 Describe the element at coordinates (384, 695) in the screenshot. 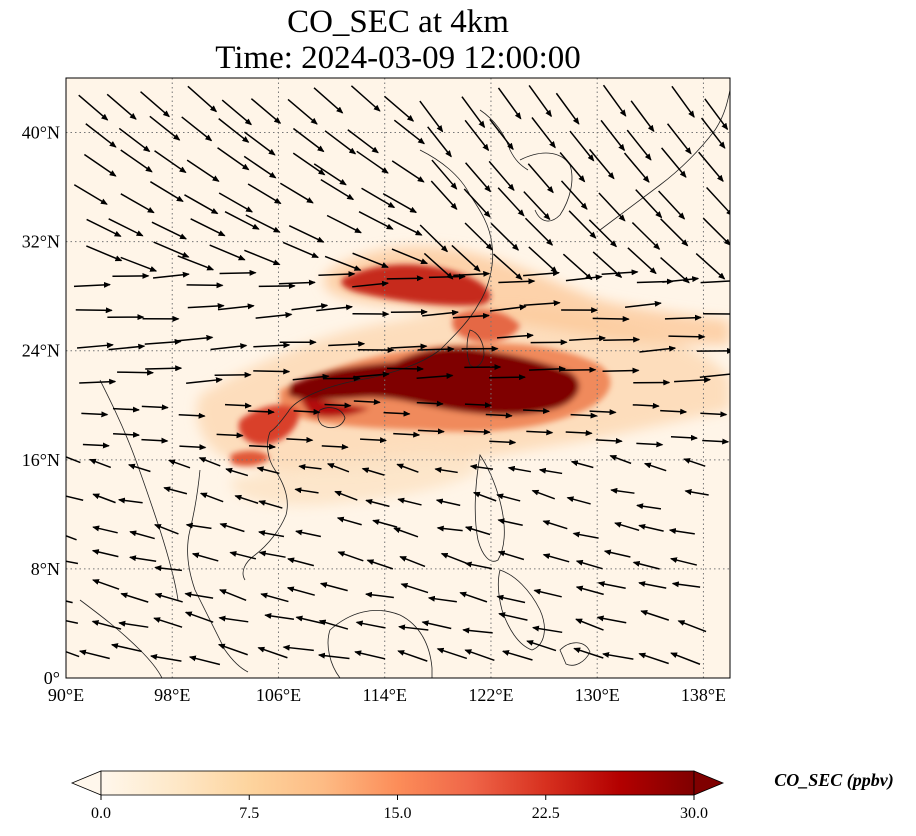

I see `x-tick-label: 114°E` at that location.